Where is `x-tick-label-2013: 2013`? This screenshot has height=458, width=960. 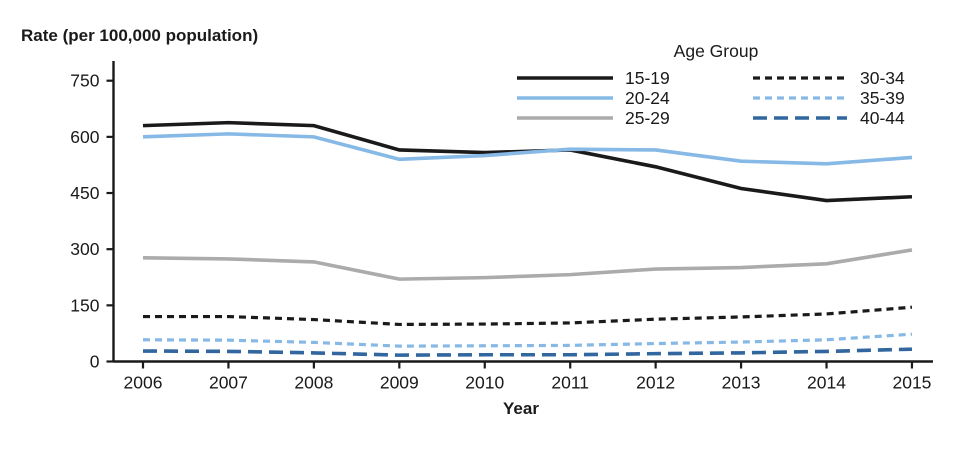
x-tick-label-2013: 2013 is located at coordinates (741, 383).